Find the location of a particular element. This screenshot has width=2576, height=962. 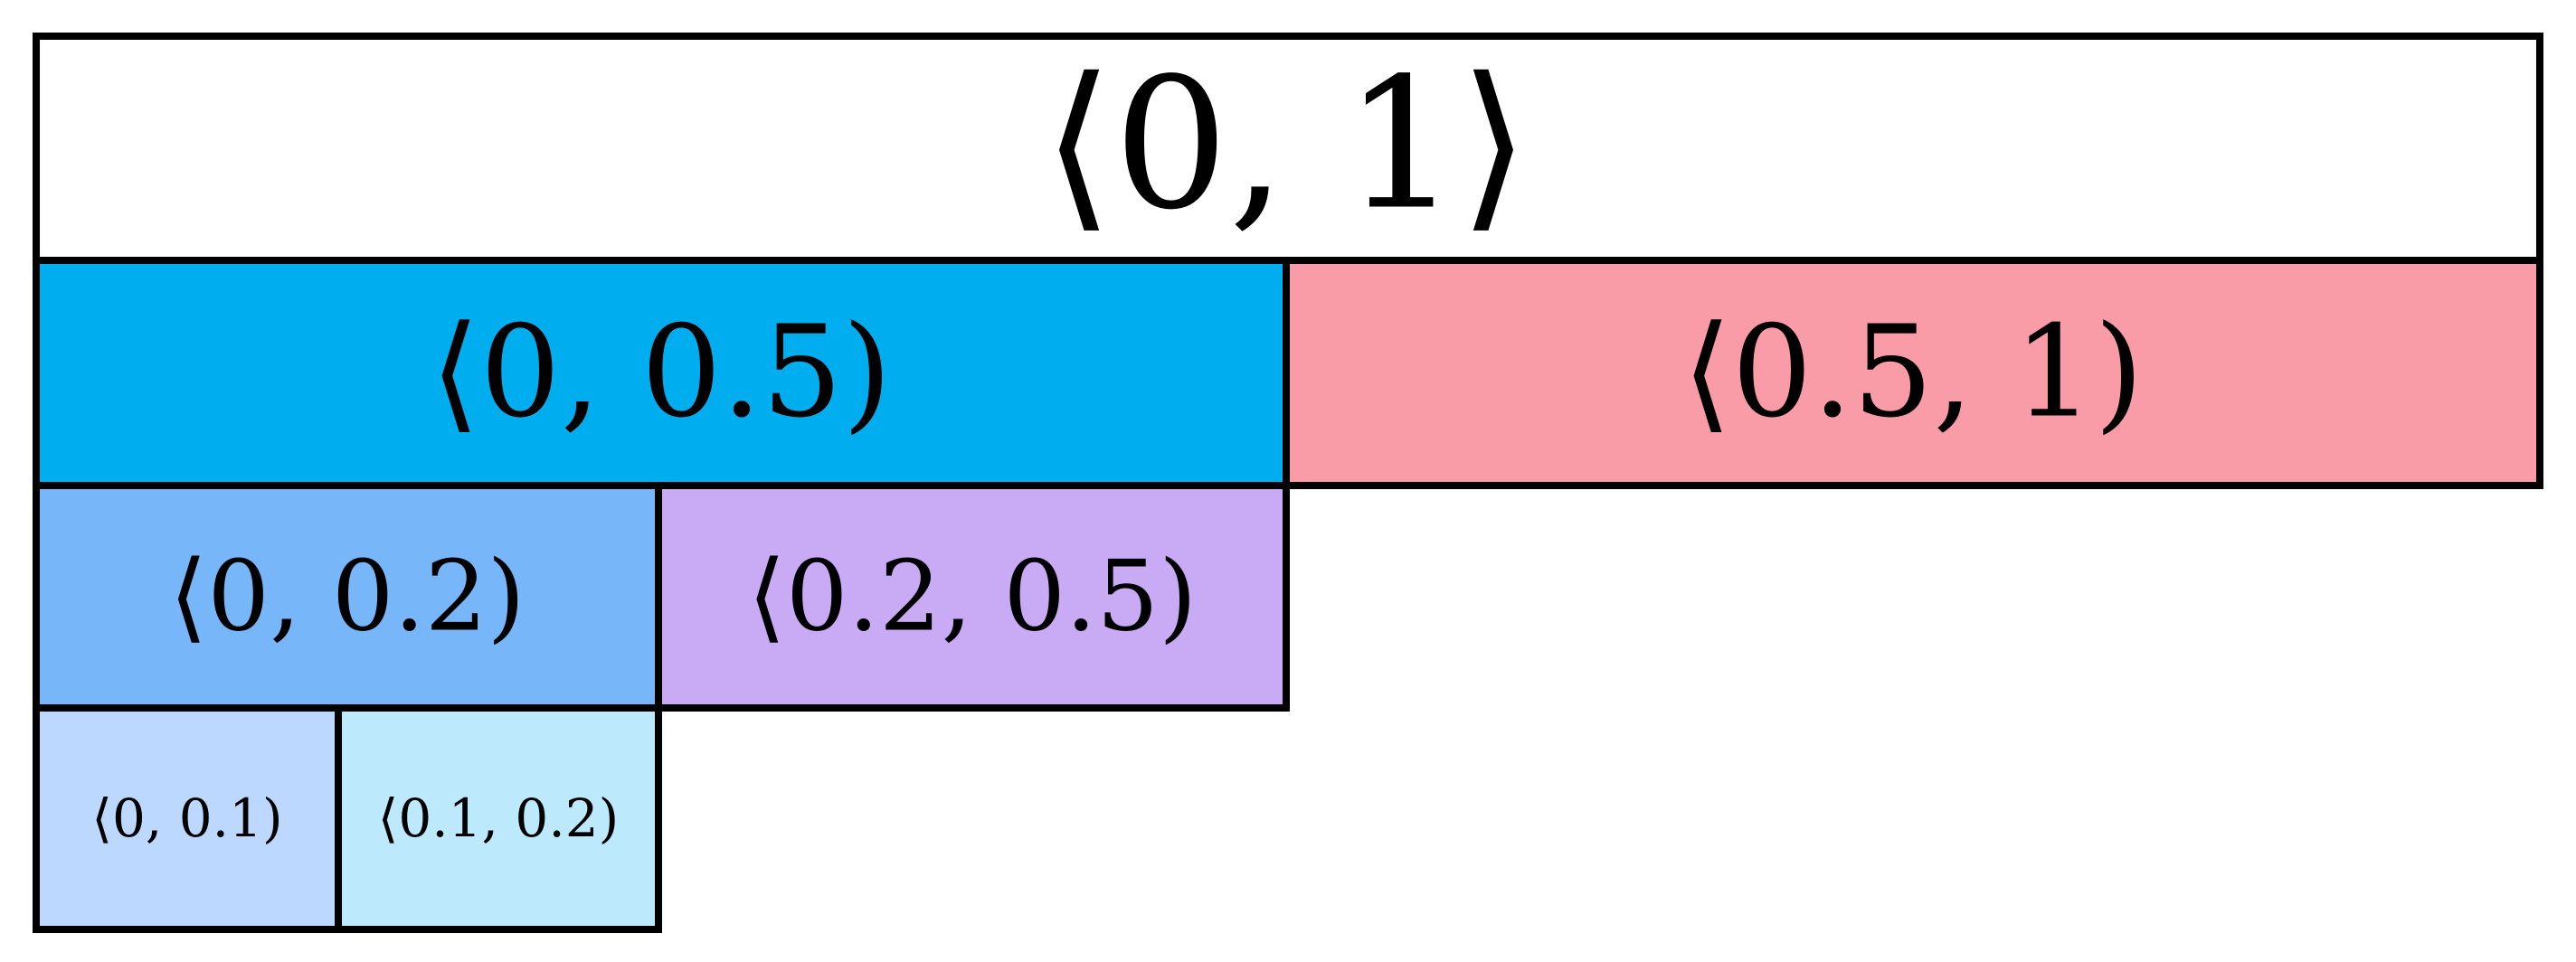

interval-label: ⟨0.5, 1) is located at coordinates (1913, 373).